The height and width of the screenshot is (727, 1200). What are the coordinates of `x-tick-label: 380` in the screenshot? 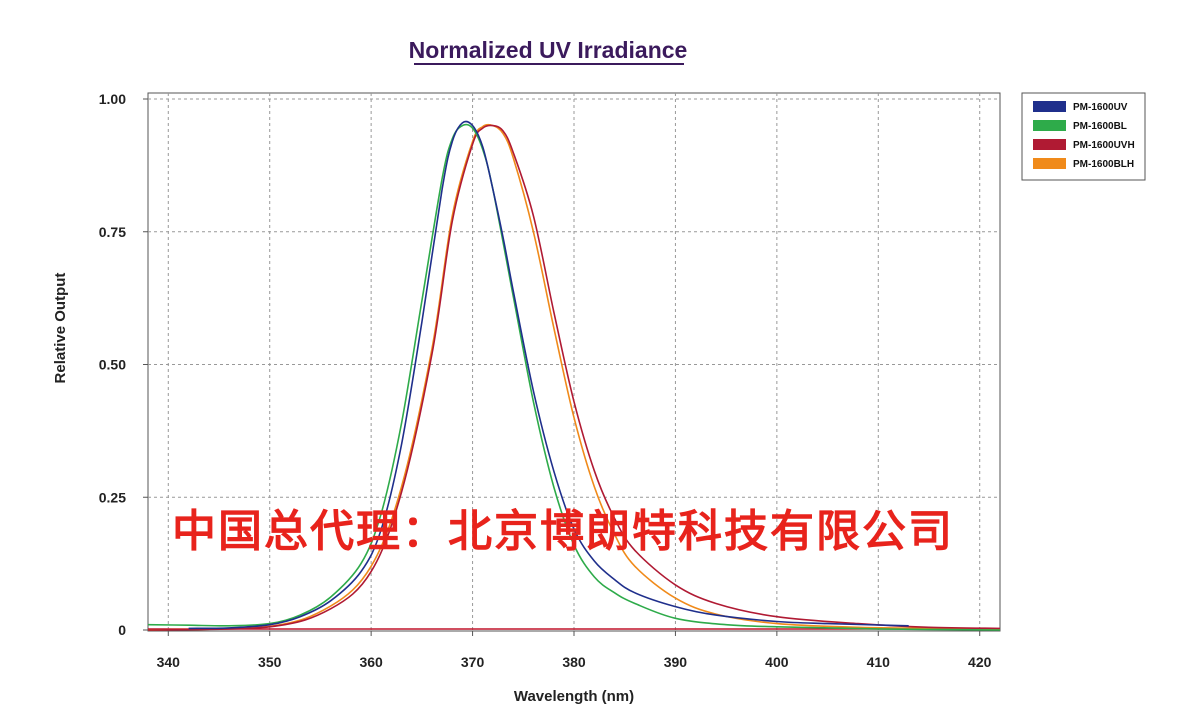 It's located at (574, 662).